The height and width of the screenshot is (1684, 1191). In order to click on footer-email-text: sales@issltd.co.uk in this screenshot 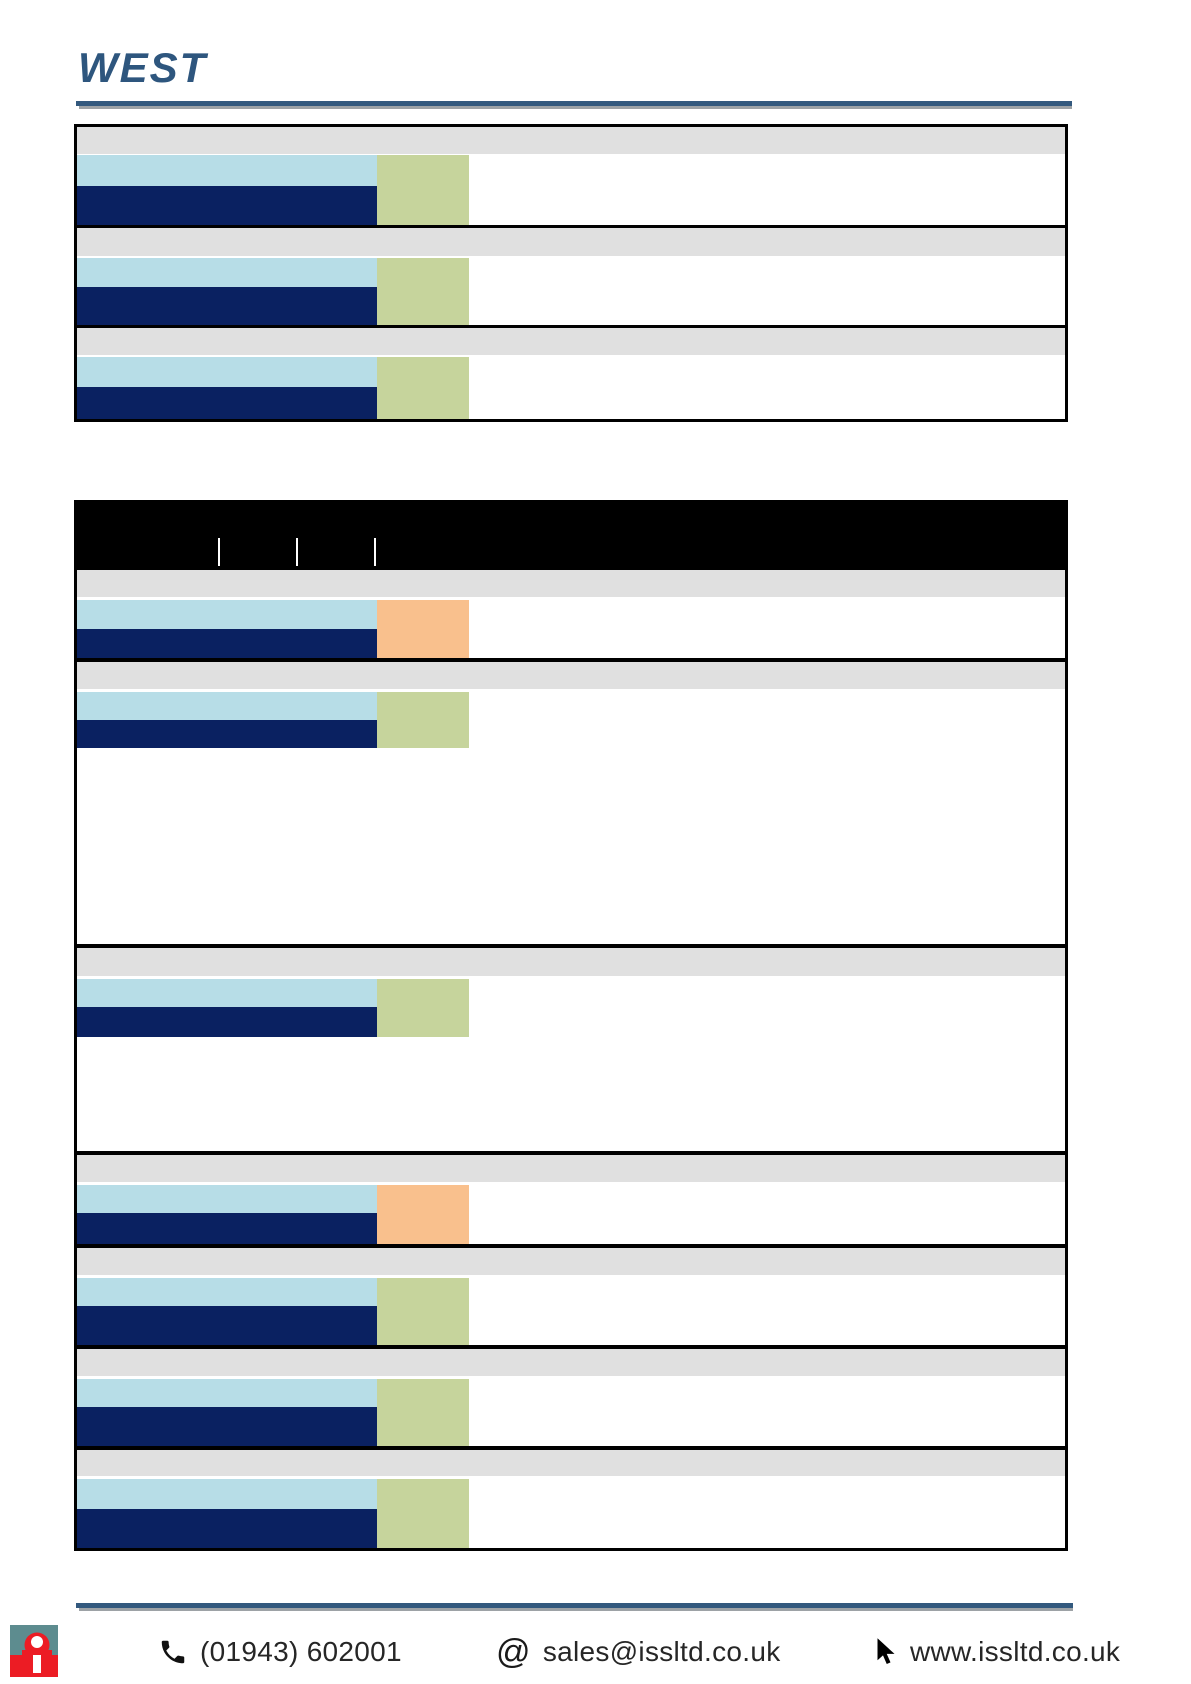, I will do `click(661, 1651)`.